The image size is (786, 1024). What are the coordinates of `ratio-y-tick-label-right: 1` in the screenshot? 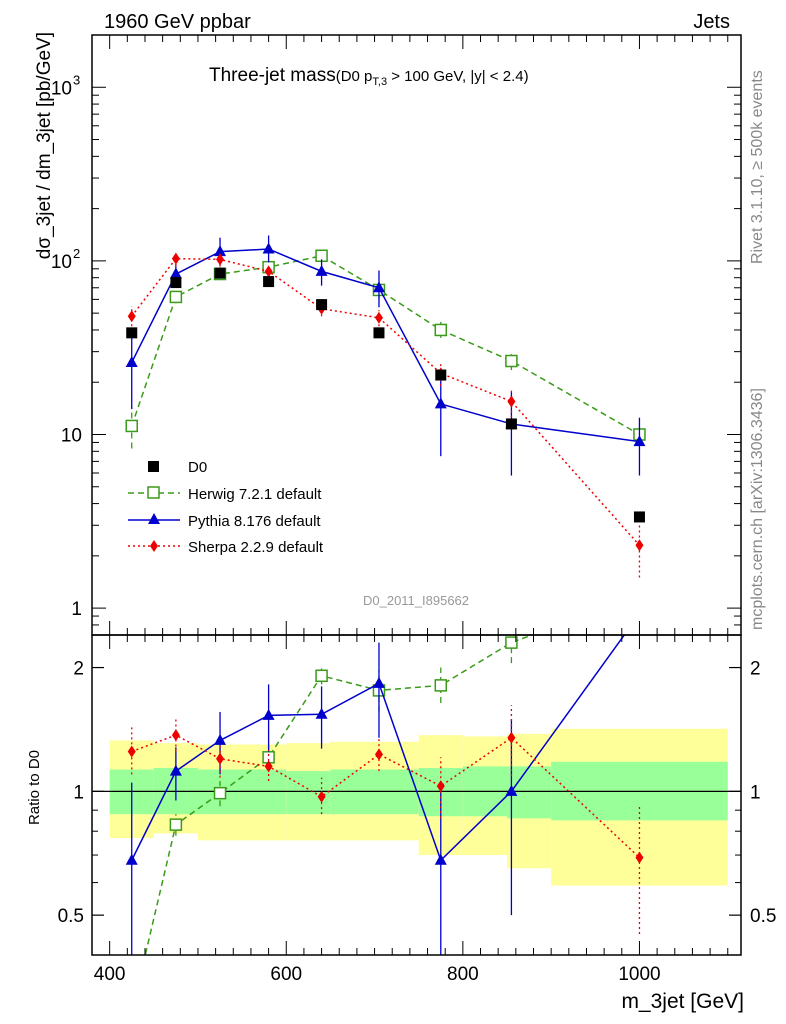 It's located at (755, 792).